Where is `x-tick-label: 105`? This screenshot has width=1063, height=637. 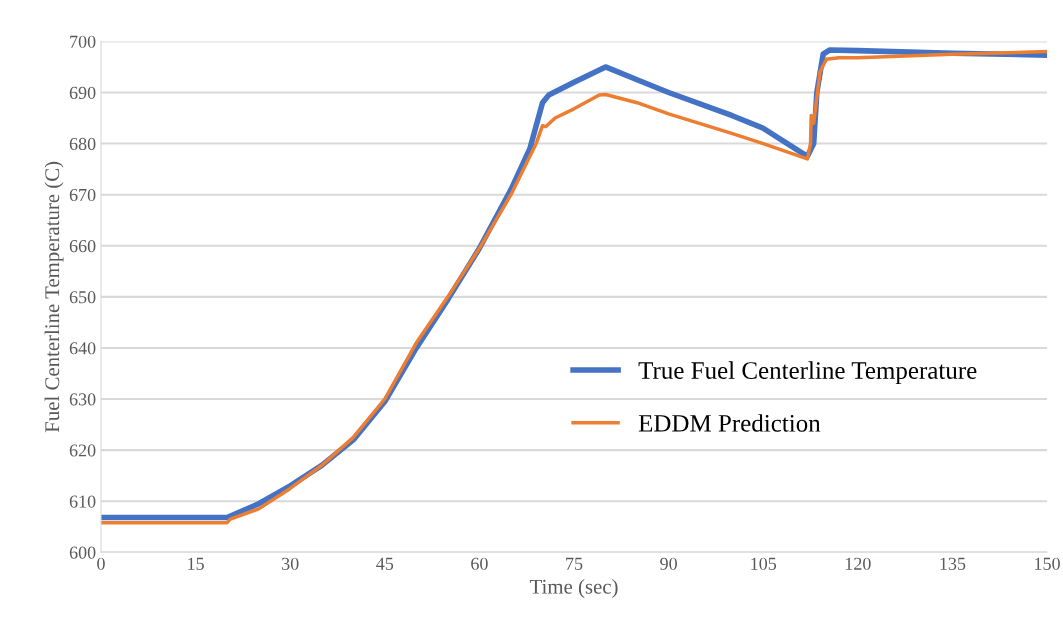
x-tick-label: 105 is located at coordinates (764, 563).